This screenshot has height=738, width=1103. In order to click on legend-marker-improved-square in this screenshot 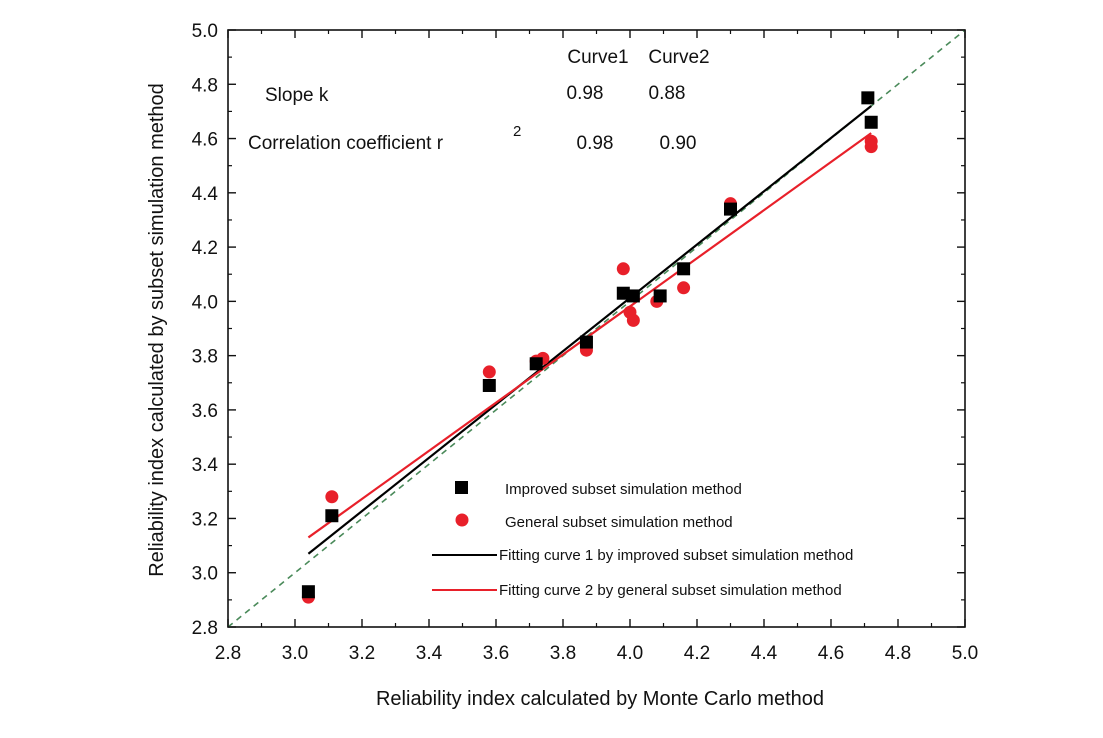, I will do `click(461, 487)`.